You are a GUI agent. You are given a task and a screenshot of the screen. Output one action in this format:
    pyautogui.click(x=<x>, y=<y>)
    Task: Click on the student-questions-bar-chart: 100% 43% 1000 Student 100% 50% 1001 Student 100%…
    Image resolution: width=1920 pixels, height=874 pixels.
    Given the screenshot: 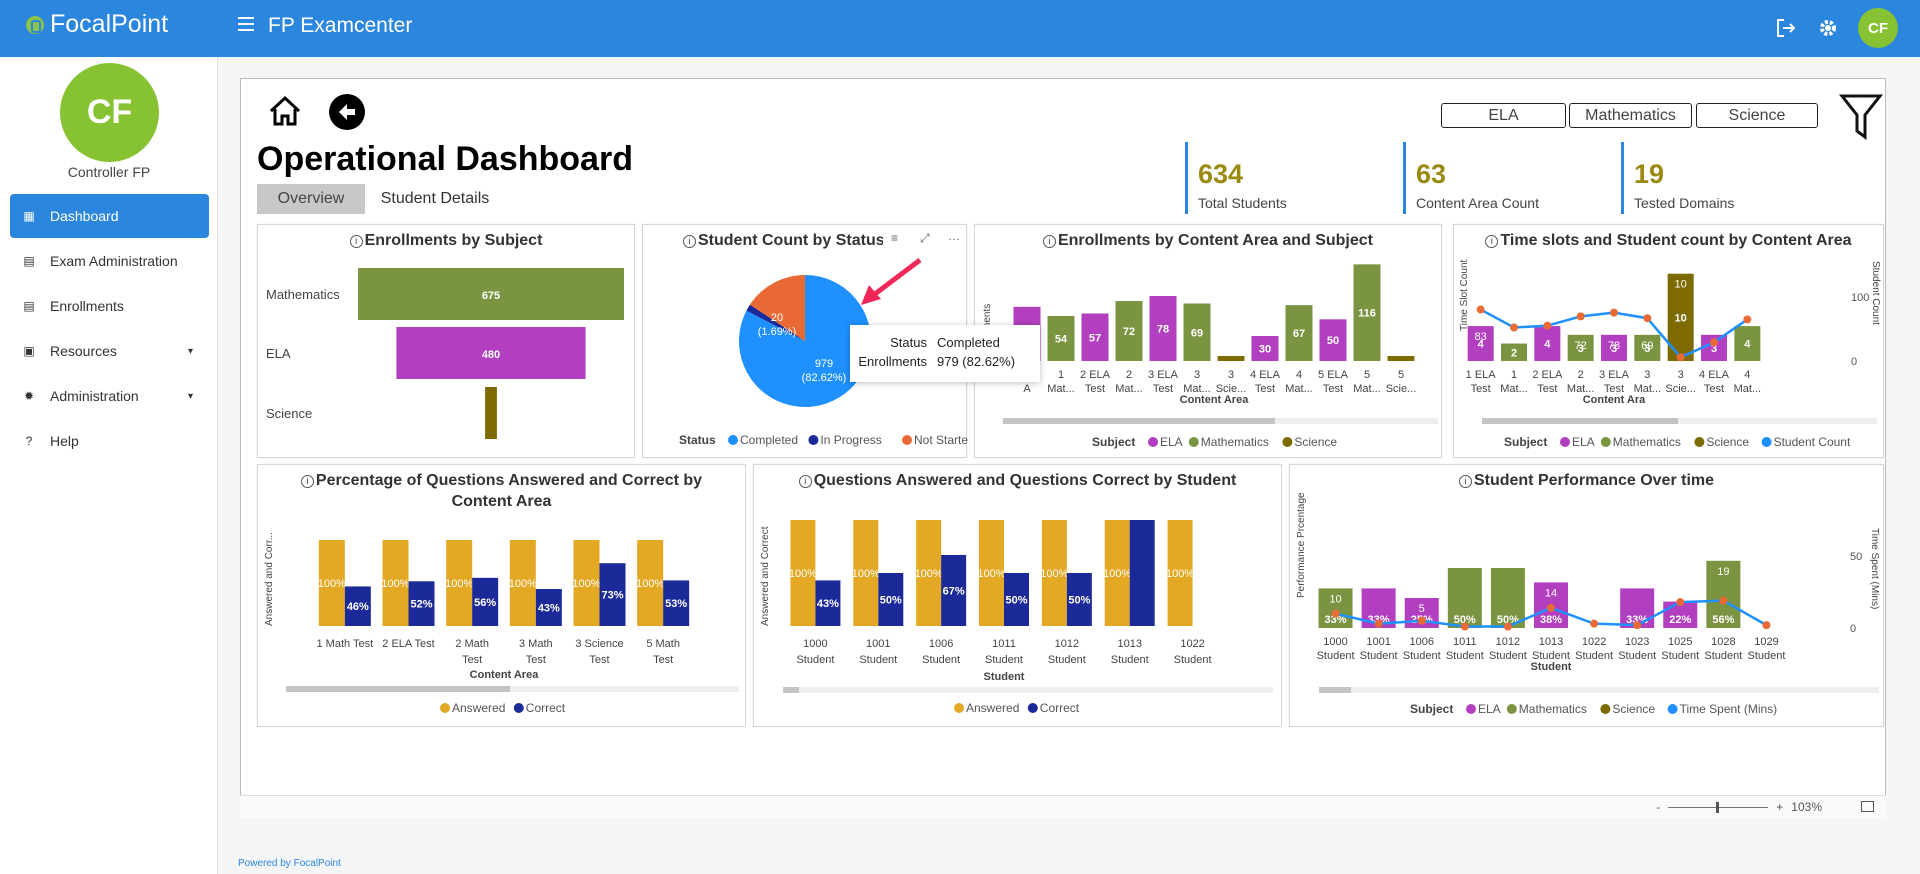 What is the action you would take?
    pyautogui.click(x=1016, y=617)
    